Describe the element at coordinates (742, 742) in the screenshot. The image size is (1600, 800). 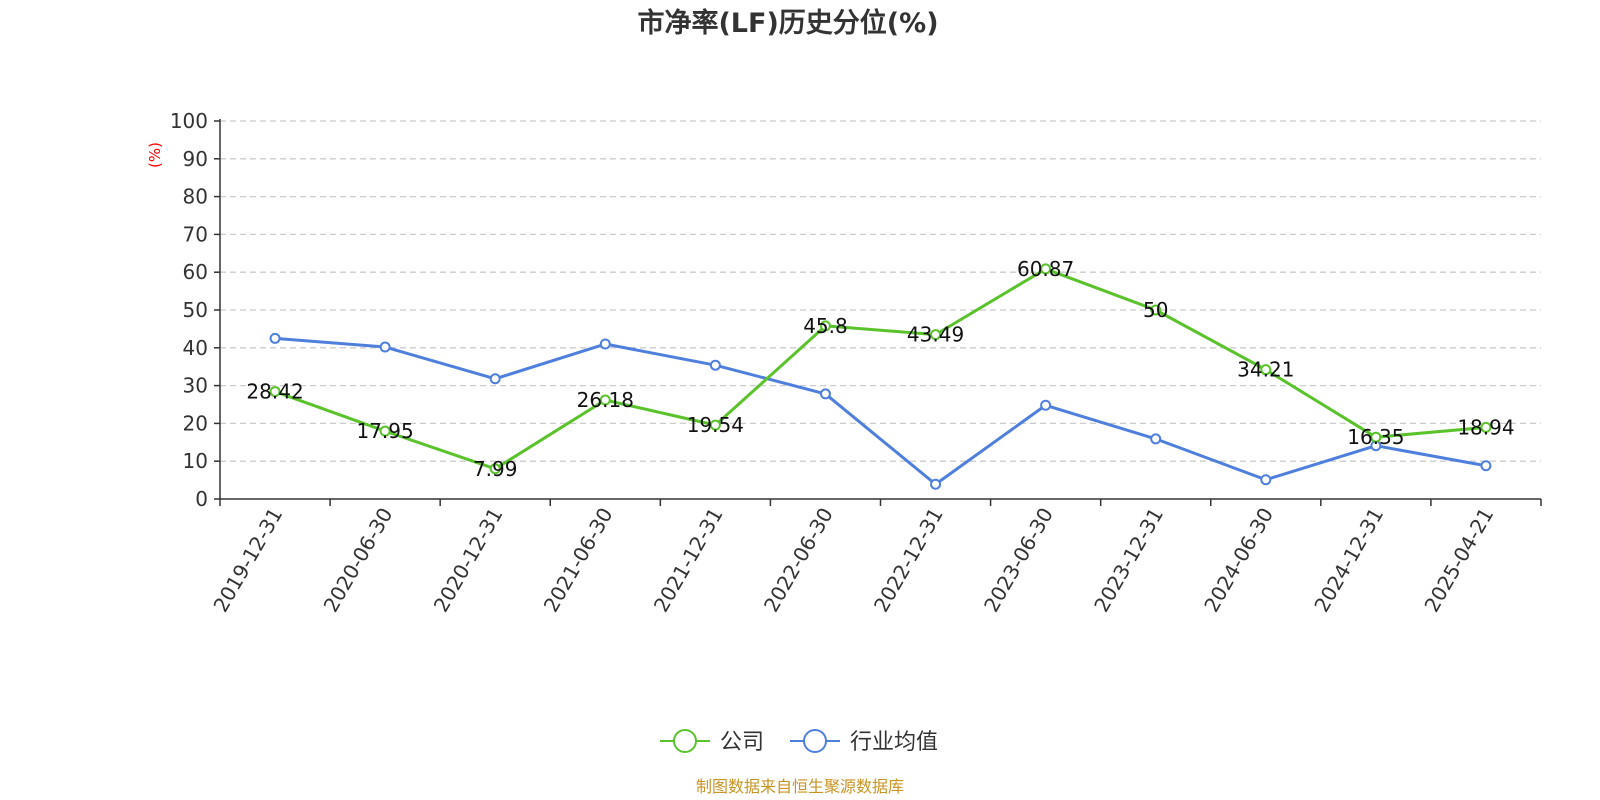
I see `legend-label: 公司` at that location.